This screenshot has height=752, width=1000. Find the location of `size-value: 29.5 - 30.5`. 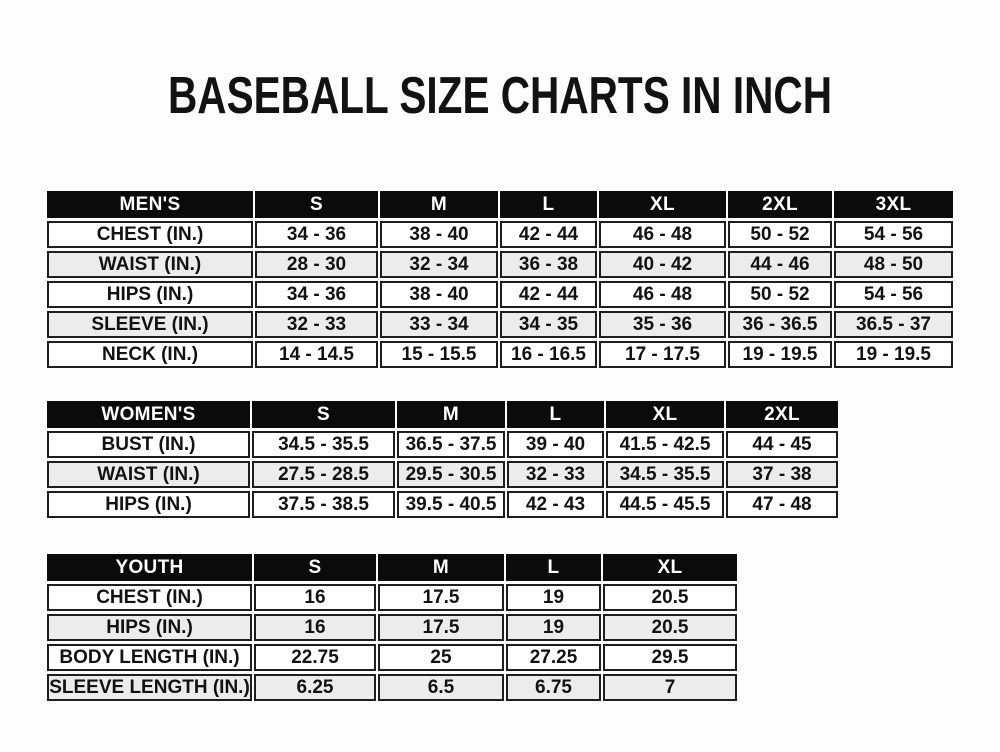

size-value: 29.5 - 30.5 is located at coordinates (451, 474).